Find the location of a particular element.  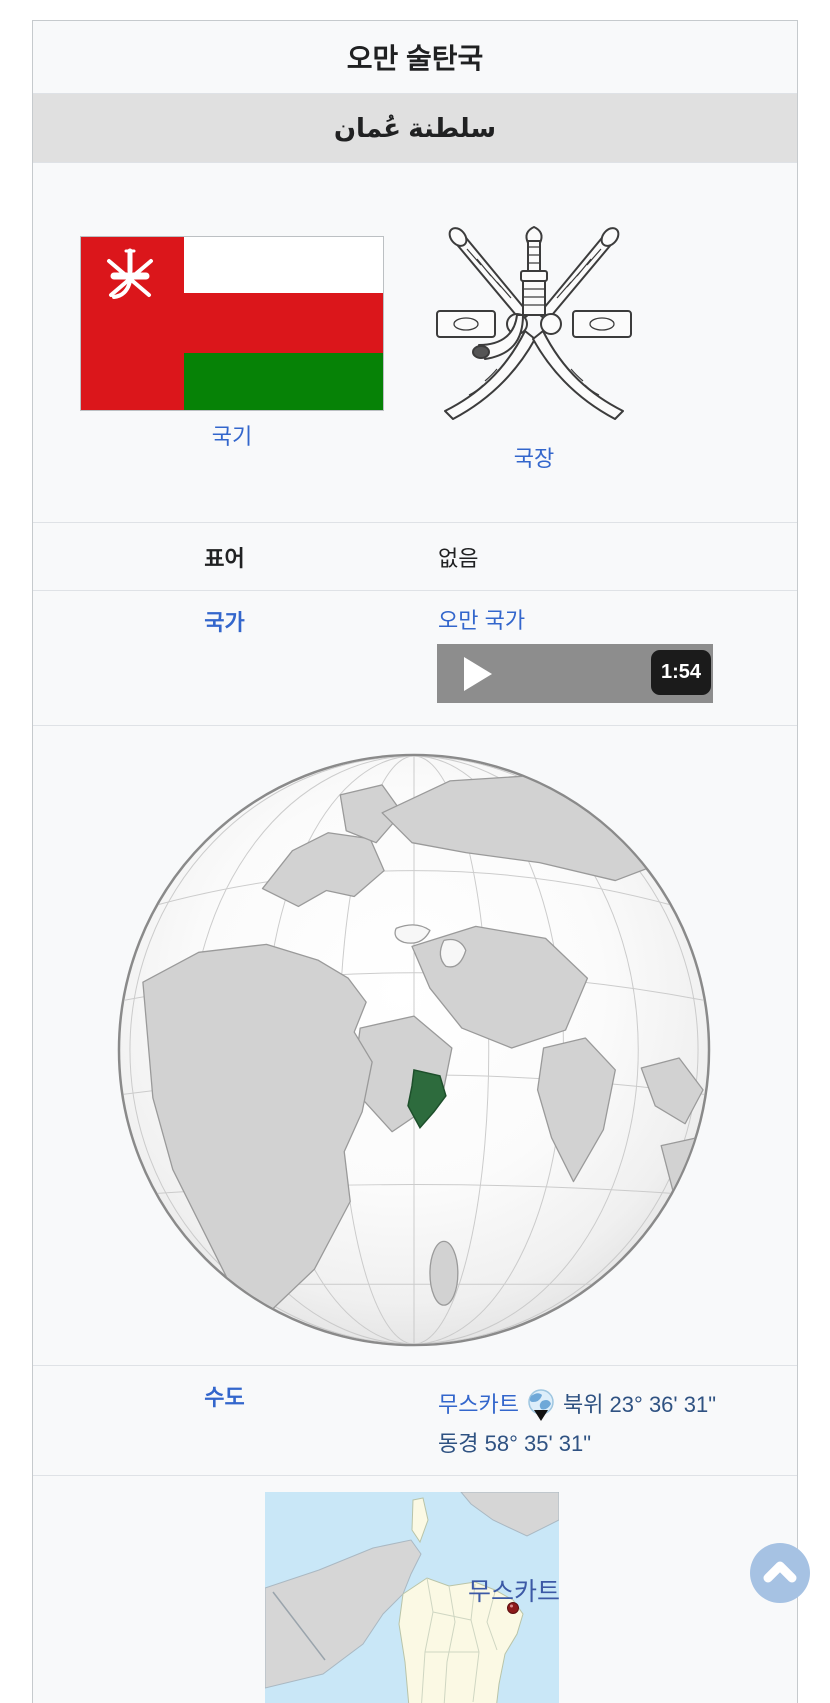

flag-khanjar-emblem-icon is located at coordinates (130, 273).